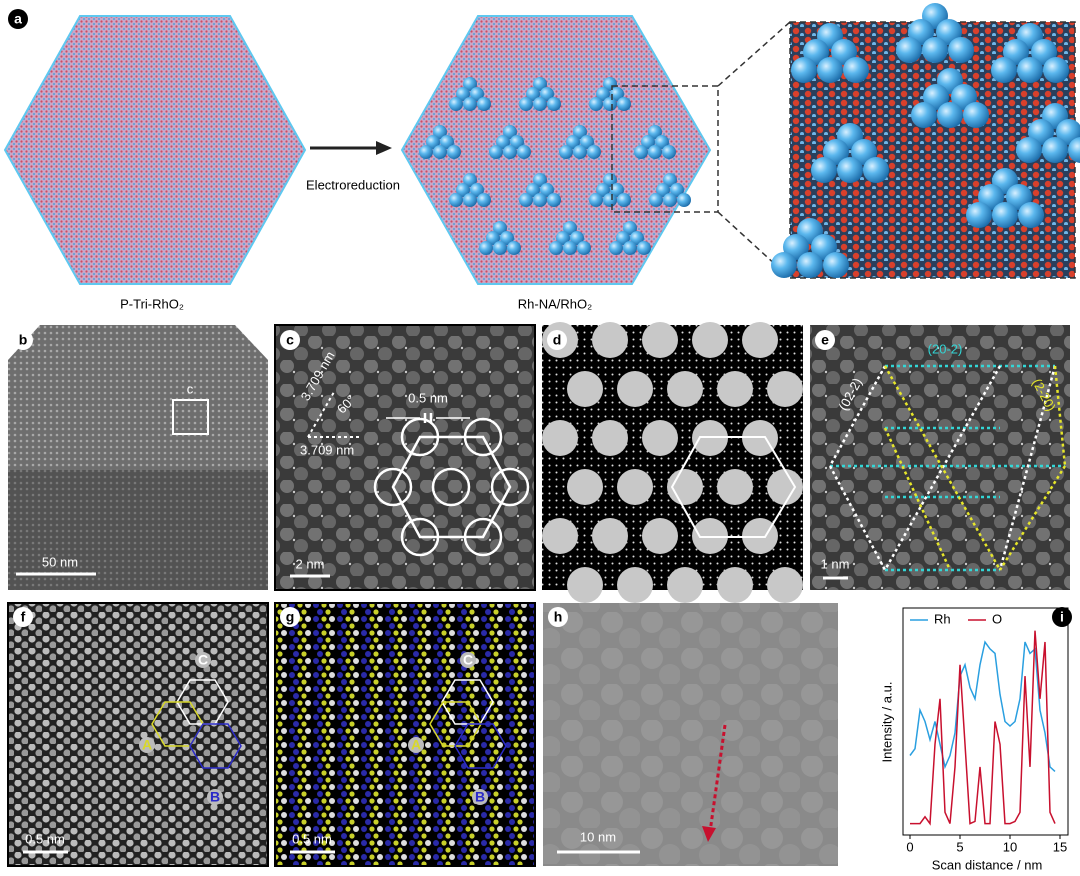 The width and height of the screenshot is (1080, 876). Describe the element at coordinates (942, 618) in the screenshot. I see `legend-label: Rh` at that location.